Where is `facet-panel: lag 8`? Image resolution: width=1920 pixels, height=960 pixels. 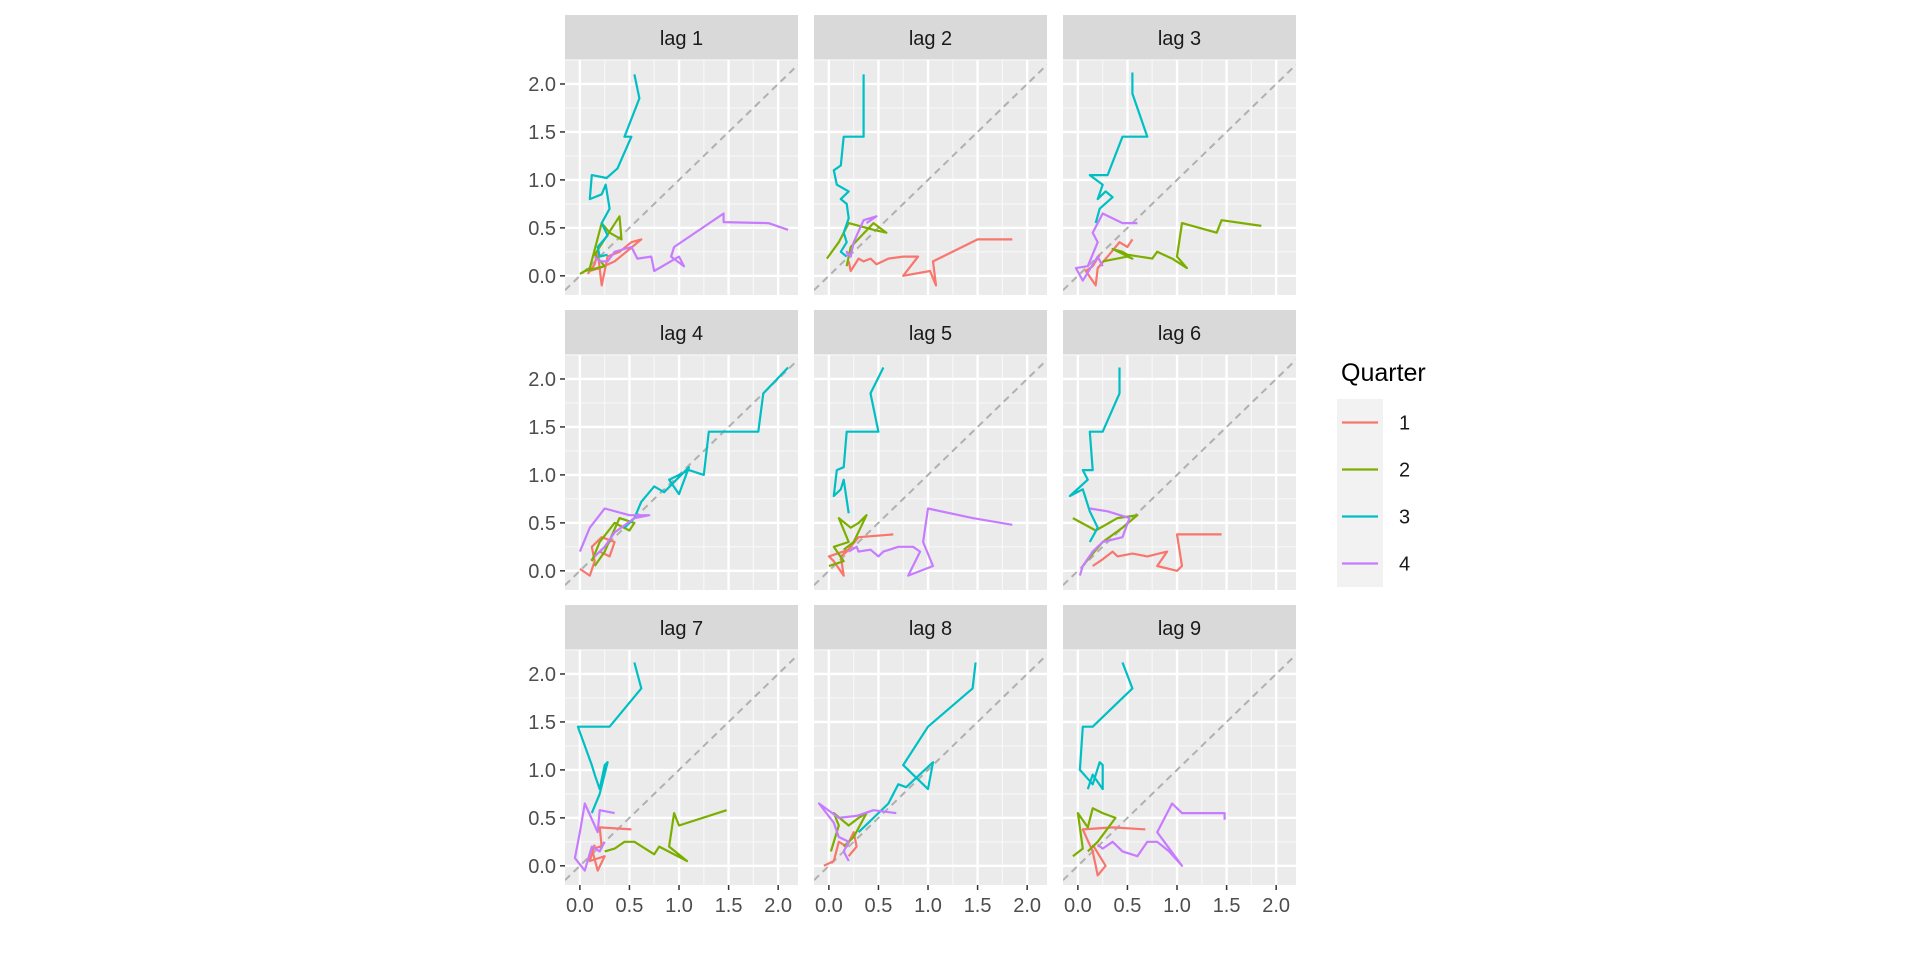 facet-panel: lag 8 is located at coordinates (930, 745).